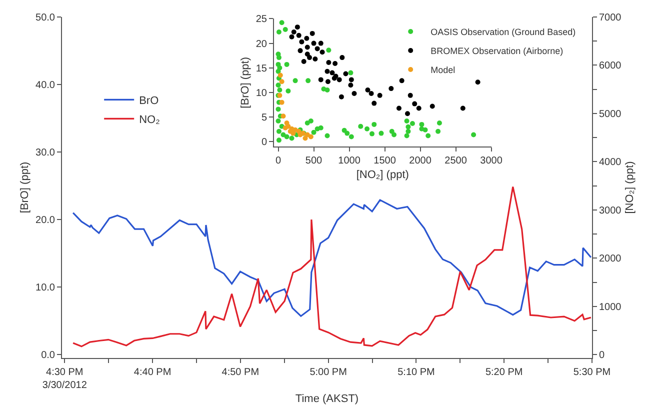 Image resolution: width=654 pixels, height=416 pixels. I want to click on y-tick-label: 20, so click(262, 44).